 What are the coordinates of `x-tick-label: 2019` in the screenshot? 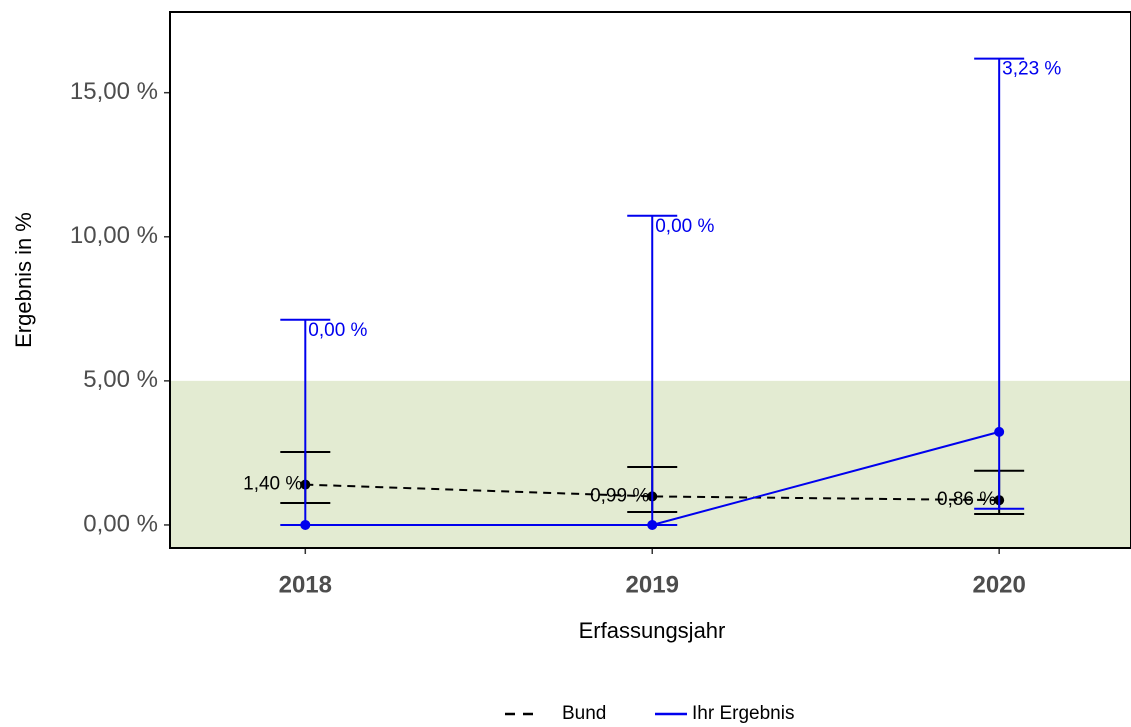 It's located at (652, 584).